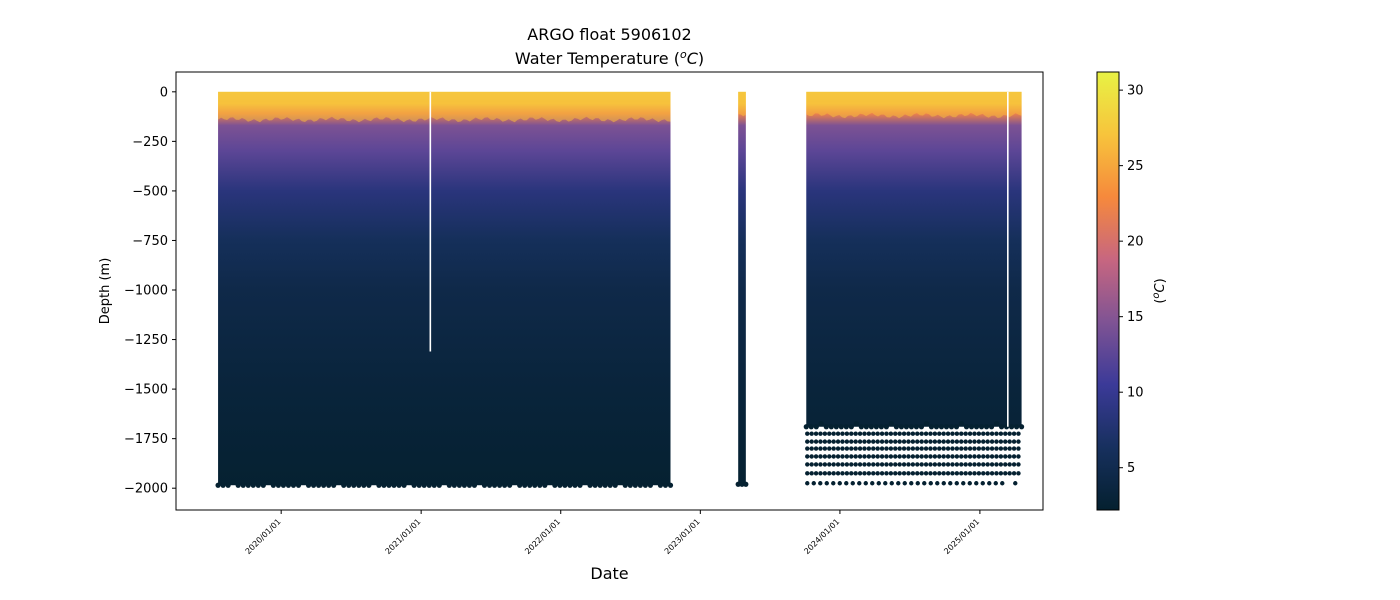 The width and height of the screenshot is (1400, 600). I want to click on x-tick-label: 2025/01/01, so click(961, 536).